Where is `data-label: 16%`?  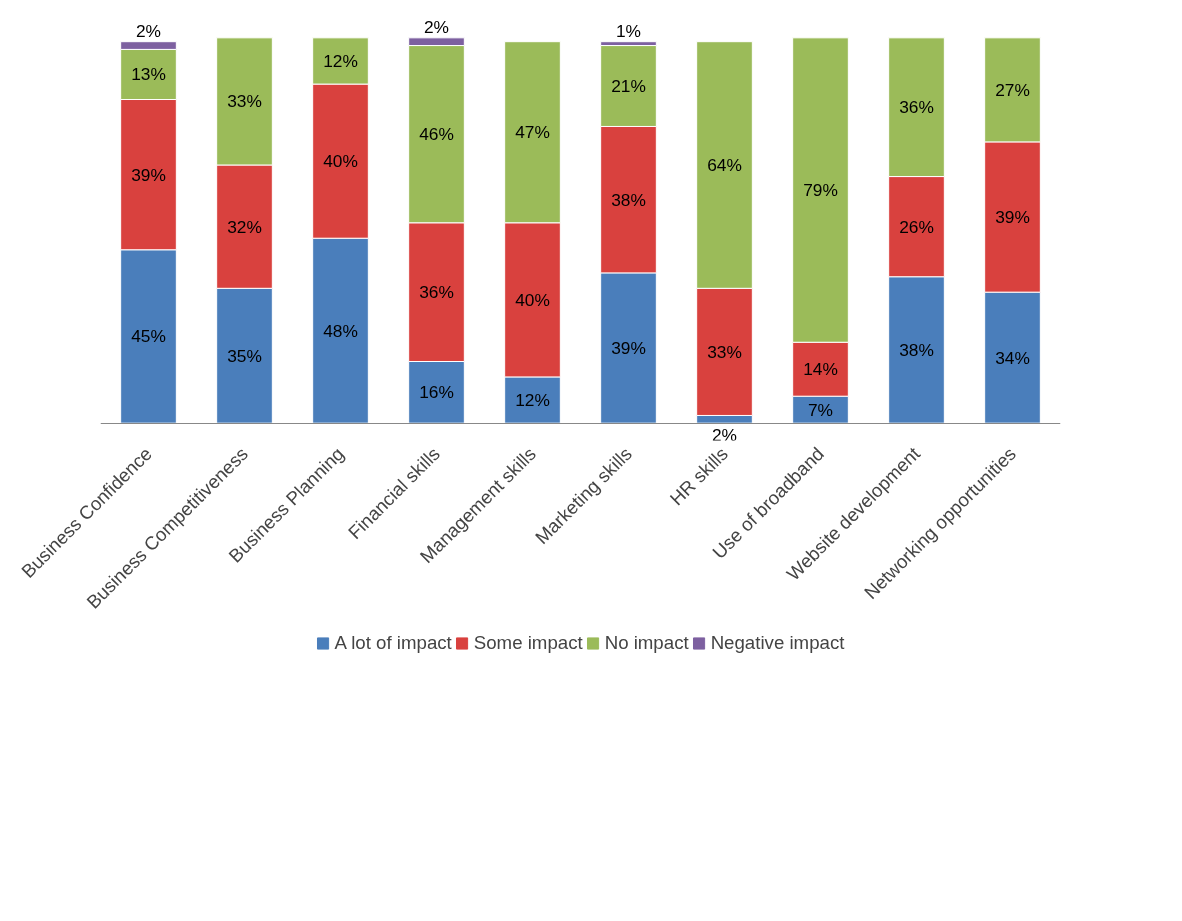 data-label: 16% is located at coordinates (436, 392).